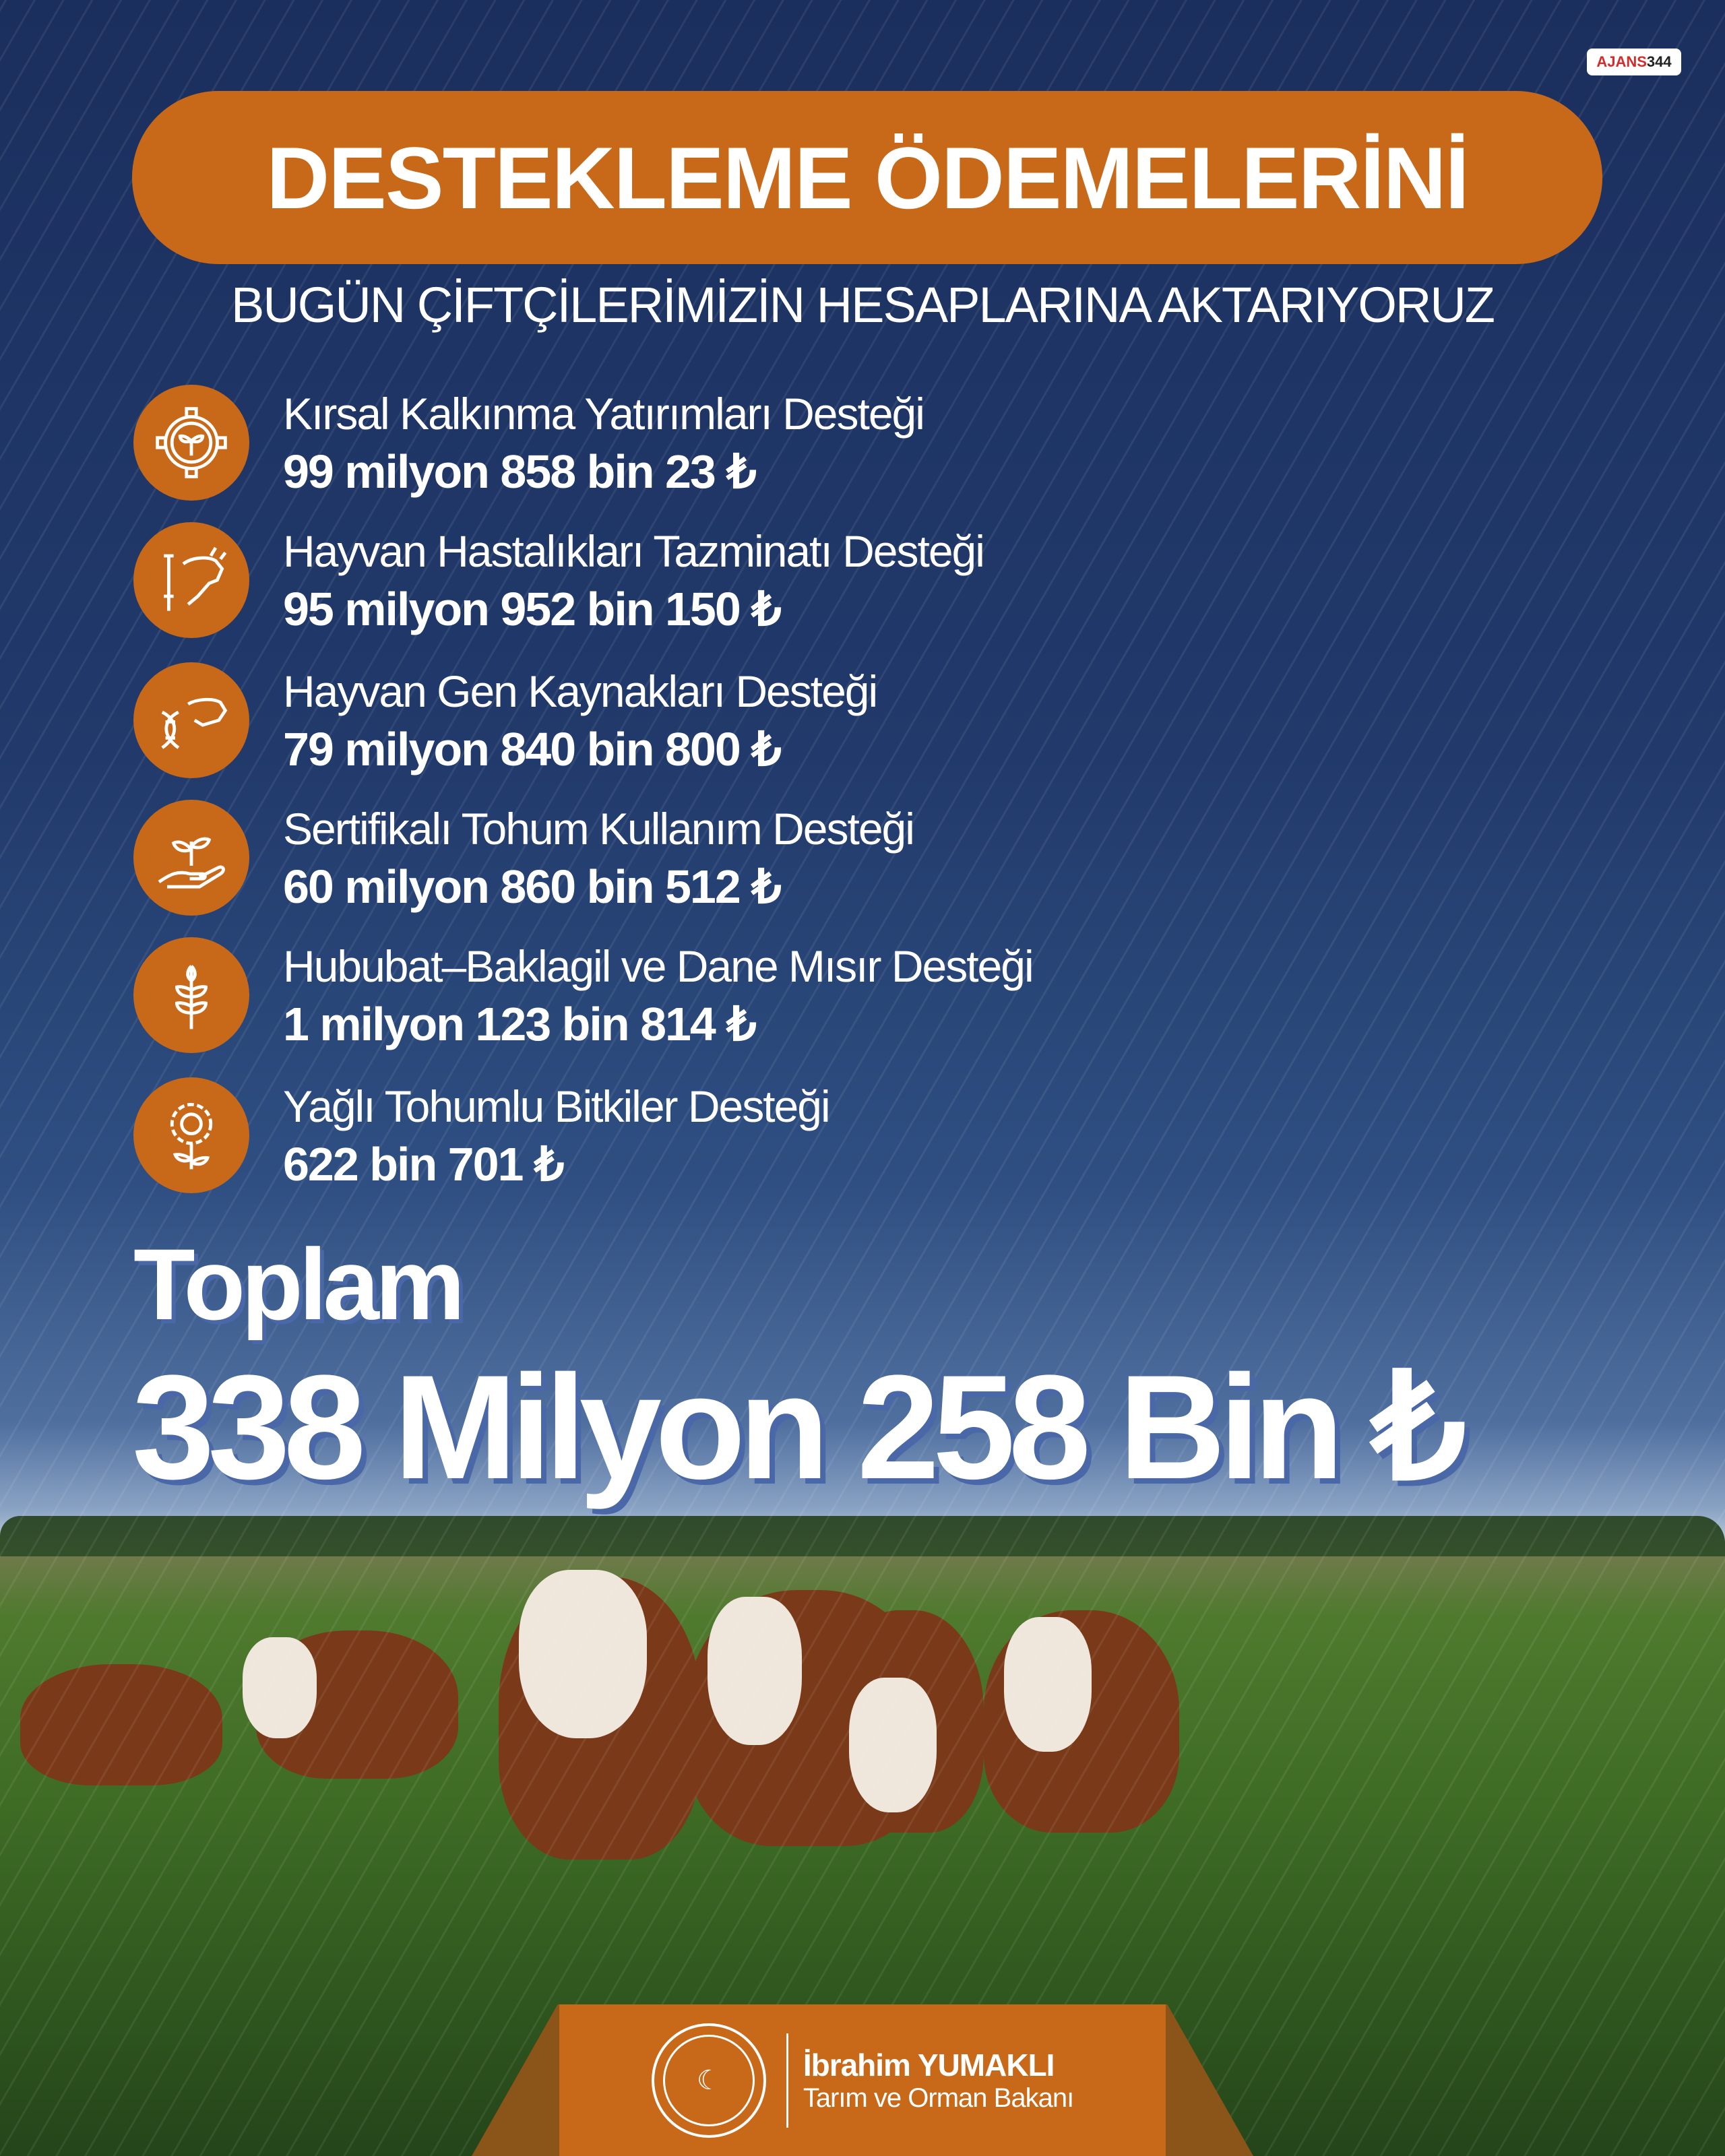 The image size is (1725, 2156). I want to click on ministry-seal-icon: ☾, so click(708, 2080).